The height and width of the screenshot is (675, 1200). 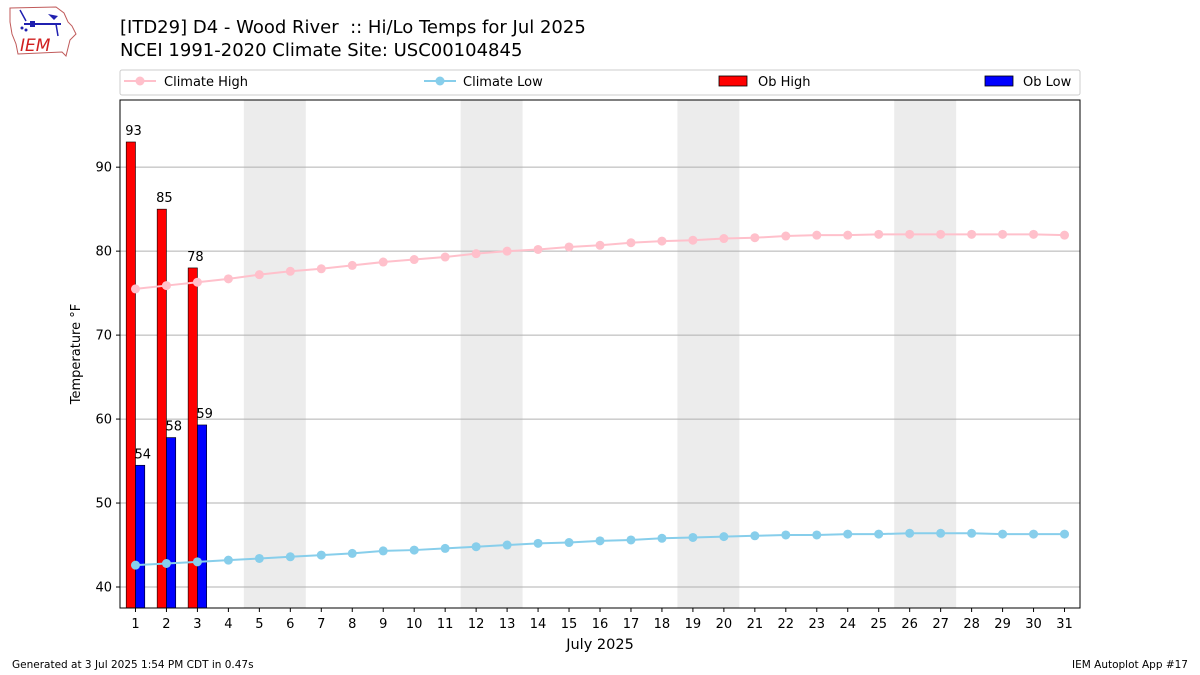 I want to click on x-tick-label-28: 28, so click(x=971, y=624).